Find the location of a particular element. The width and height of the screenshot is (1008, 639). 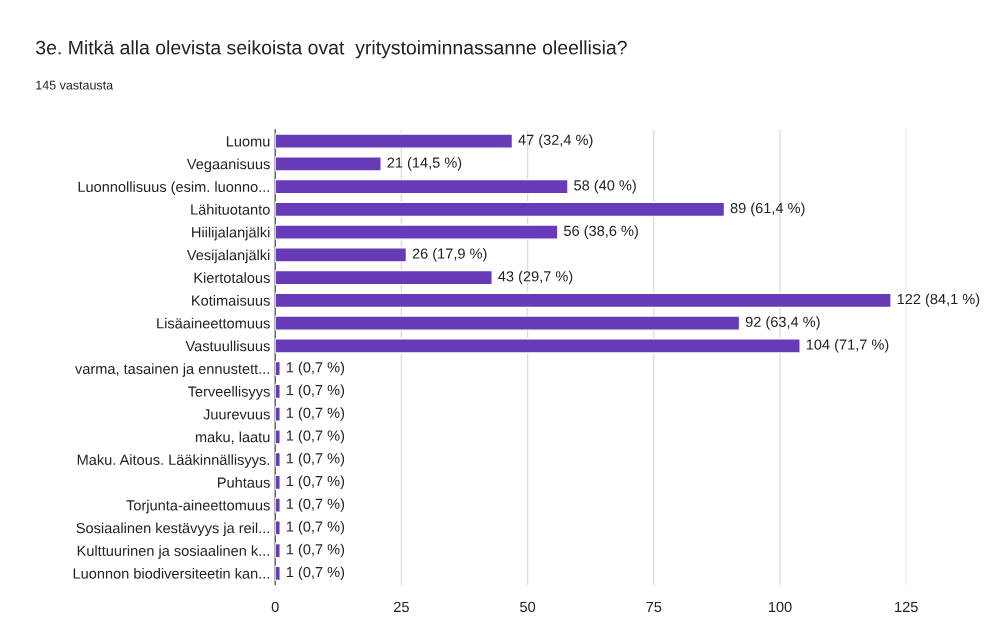

x-tick-label: 125 is located at coordinates (906, 607).